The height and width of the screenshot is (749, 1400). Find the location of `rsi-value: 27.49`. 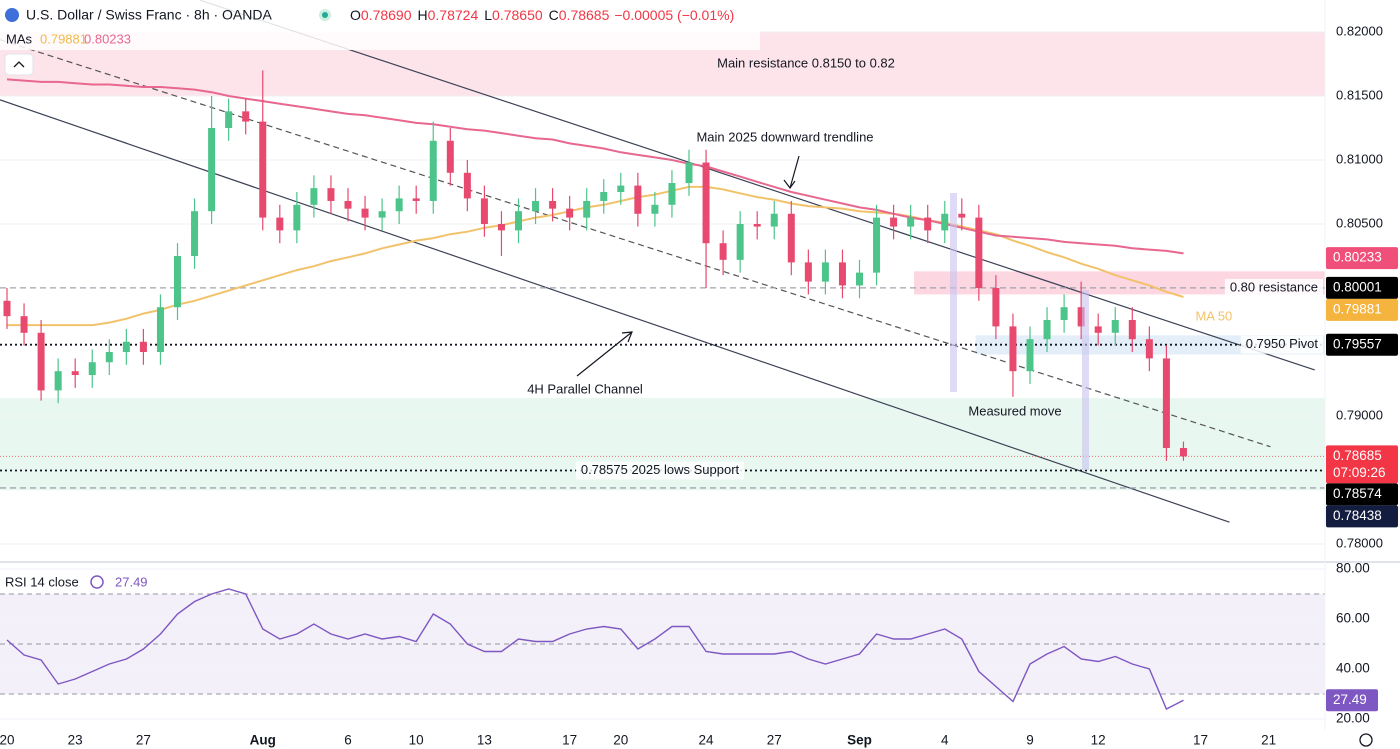

rsi-value: 27.49 is located at coordinates (131, 581).